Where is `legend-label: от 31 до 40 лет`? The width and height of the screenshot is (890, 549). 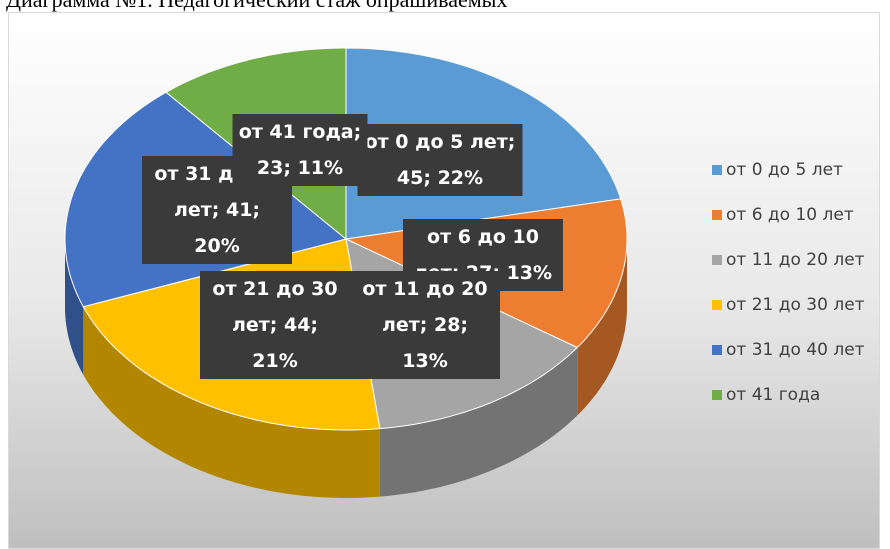
legend-label: от 31 до 40 лет is located at coordinates (795, 350).